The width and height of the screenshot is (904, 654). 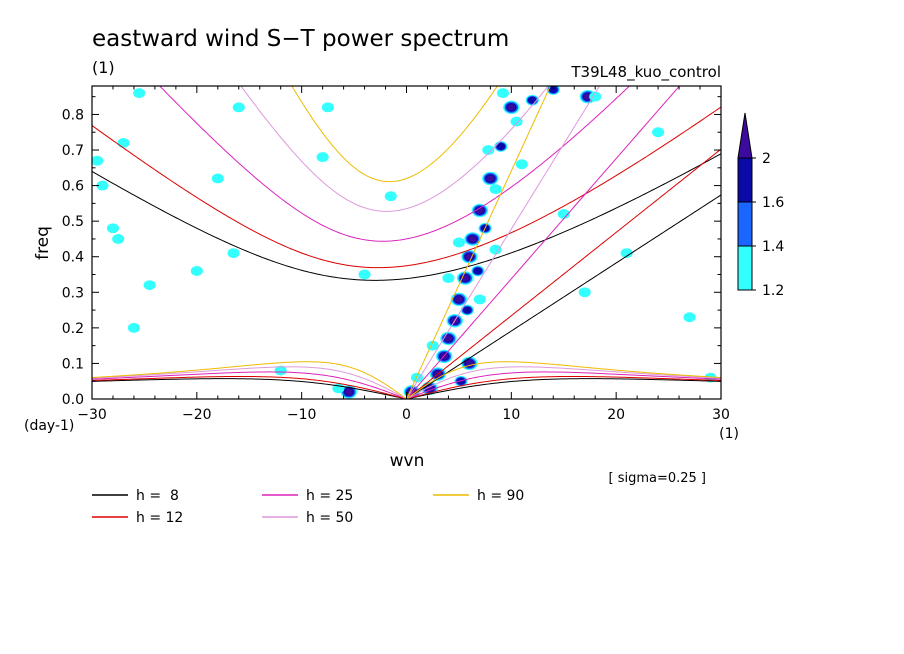 I want to click on chart-subtitle: (1), so click(x=103, y=67).